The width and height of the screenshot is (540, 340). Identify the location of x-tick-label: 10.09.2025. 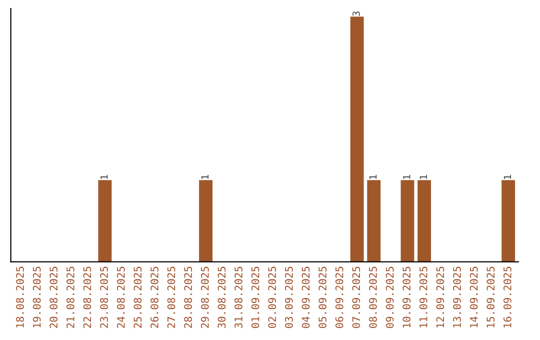
(406, 297).